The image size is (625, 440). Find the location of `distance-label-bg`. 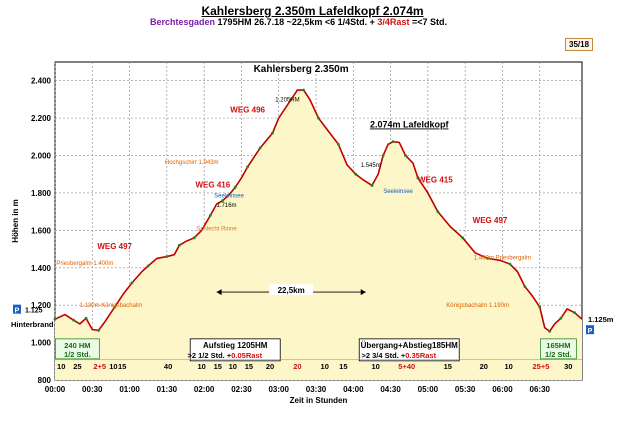

distance-label-bg is located at coordinates (291, 290).